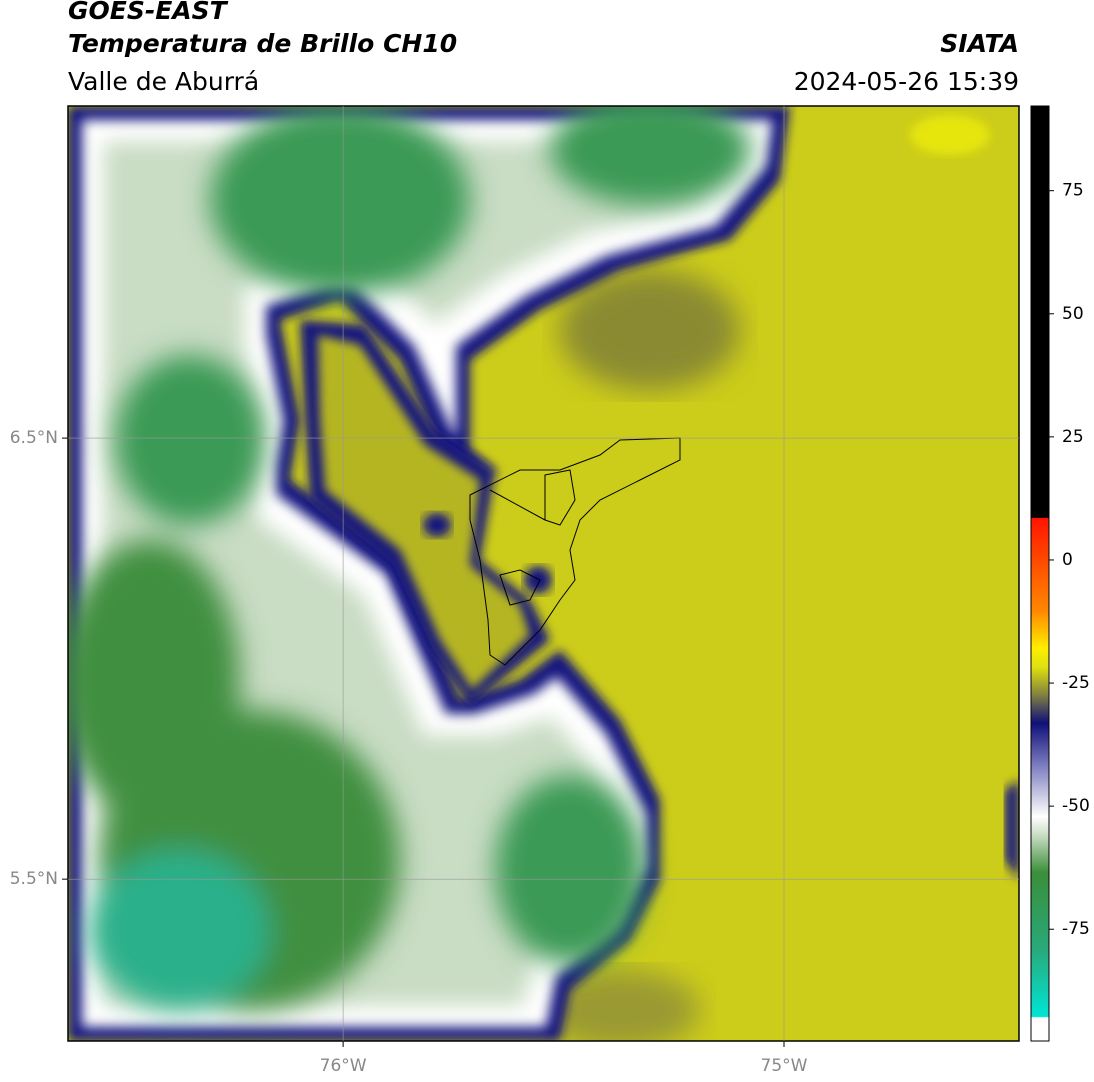 This screenshot has height=1082, width=1094. I want to click on colorbar-tick-label: 75, so click(1073, 191).